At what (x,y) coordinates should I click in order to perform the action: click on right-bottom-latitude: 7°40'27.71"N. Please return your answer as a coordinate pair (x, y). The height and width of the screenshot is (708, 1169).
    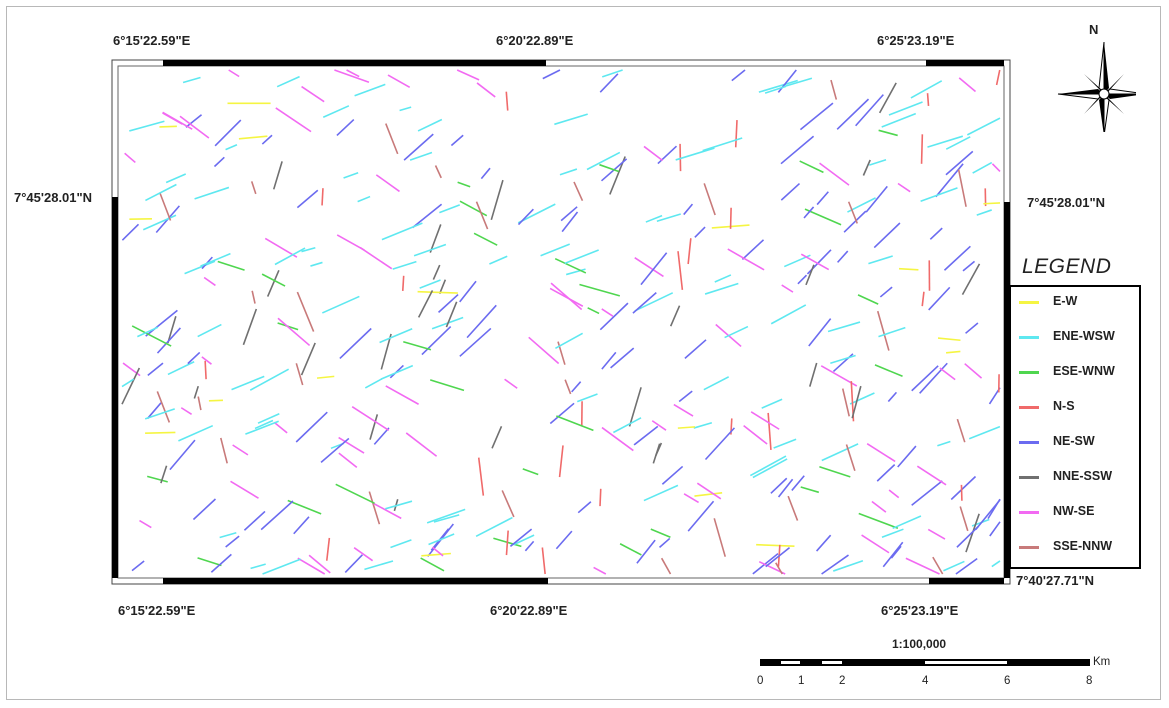
    Looking at the image, I should click on (1055, 580).